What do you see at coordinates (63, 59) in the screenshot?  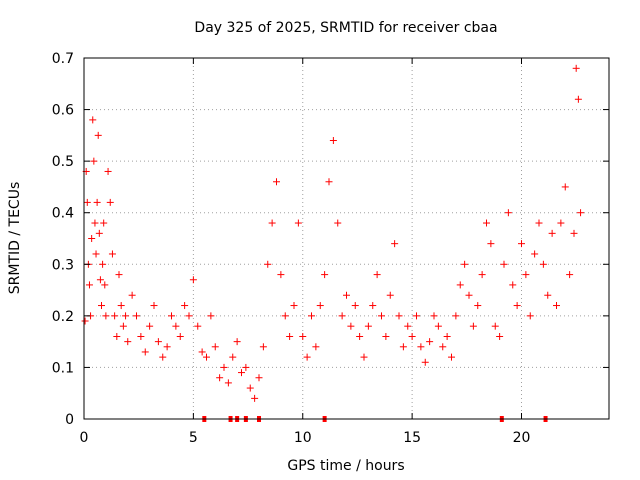 I see `y-tick-label: 0.7` at bounding box center [63, 59].